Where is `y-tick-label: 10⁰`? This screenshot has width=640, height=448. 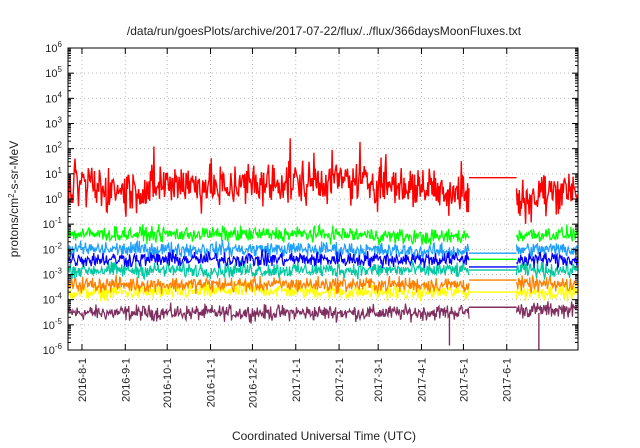 y-tick-label: 10⁰ is located at coordinates (53, 198).